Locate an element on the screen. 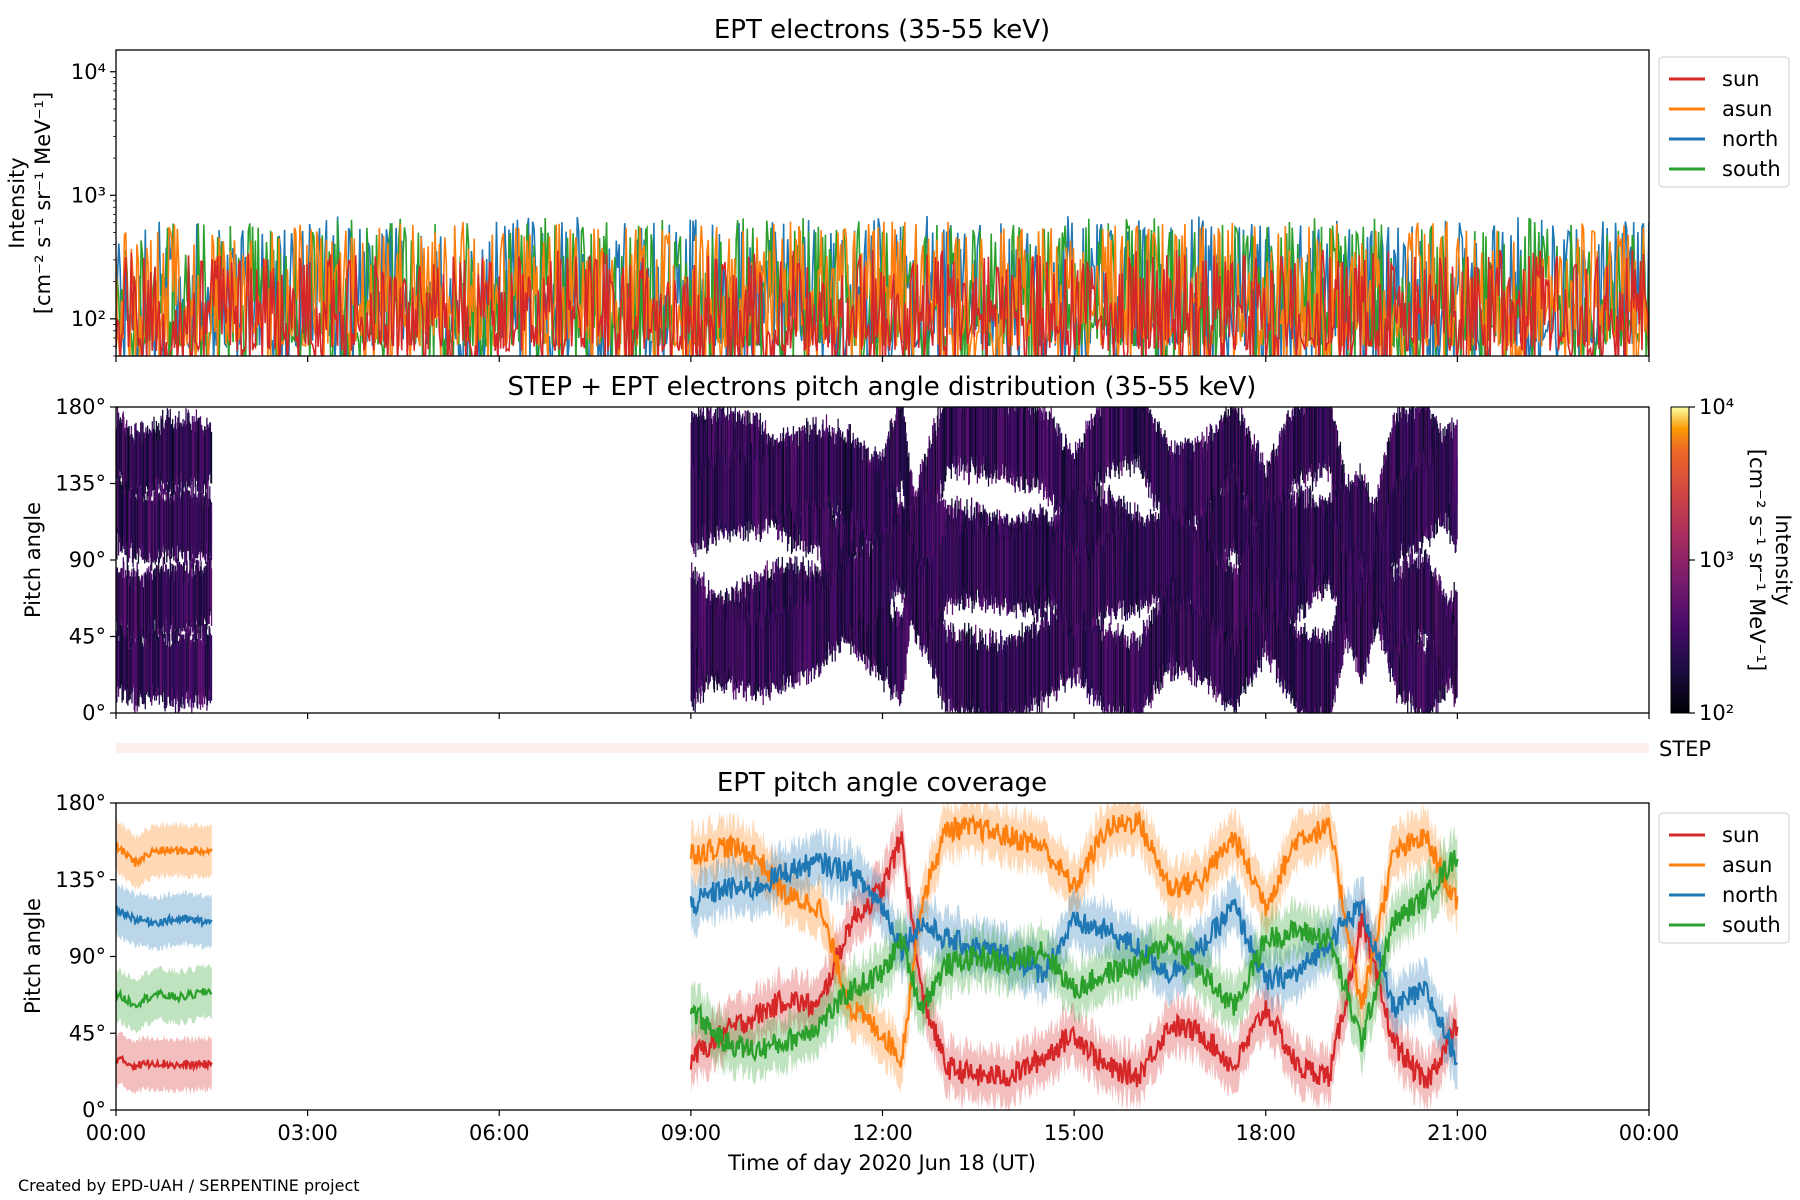 This screenshot has height=1200, width=1800. legend-box is located at coordinates (1724, 122).